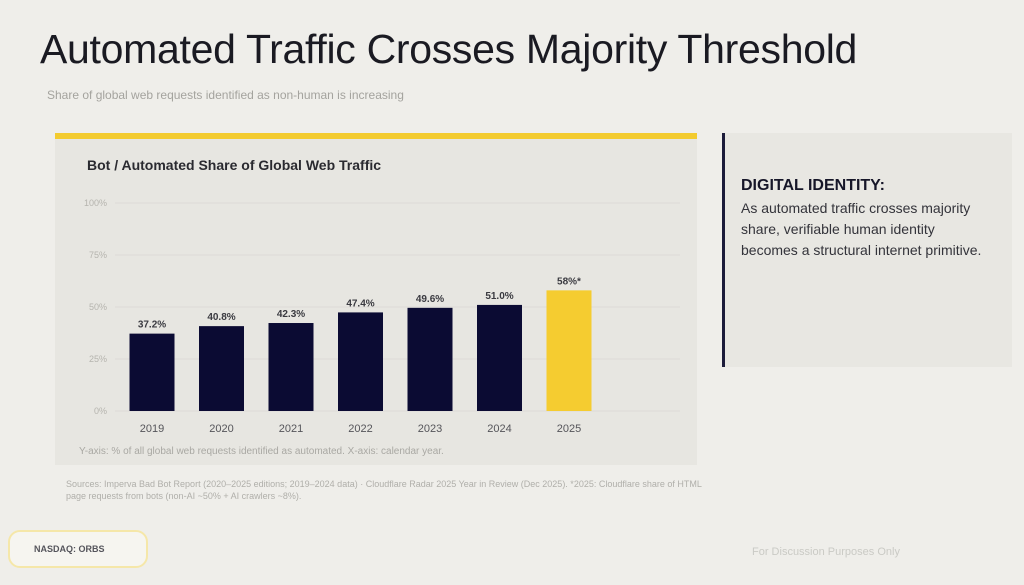 The height and width of the screenshot is (585, 1024). I want to click on x-tick-label: 2025, so click(569, 429).